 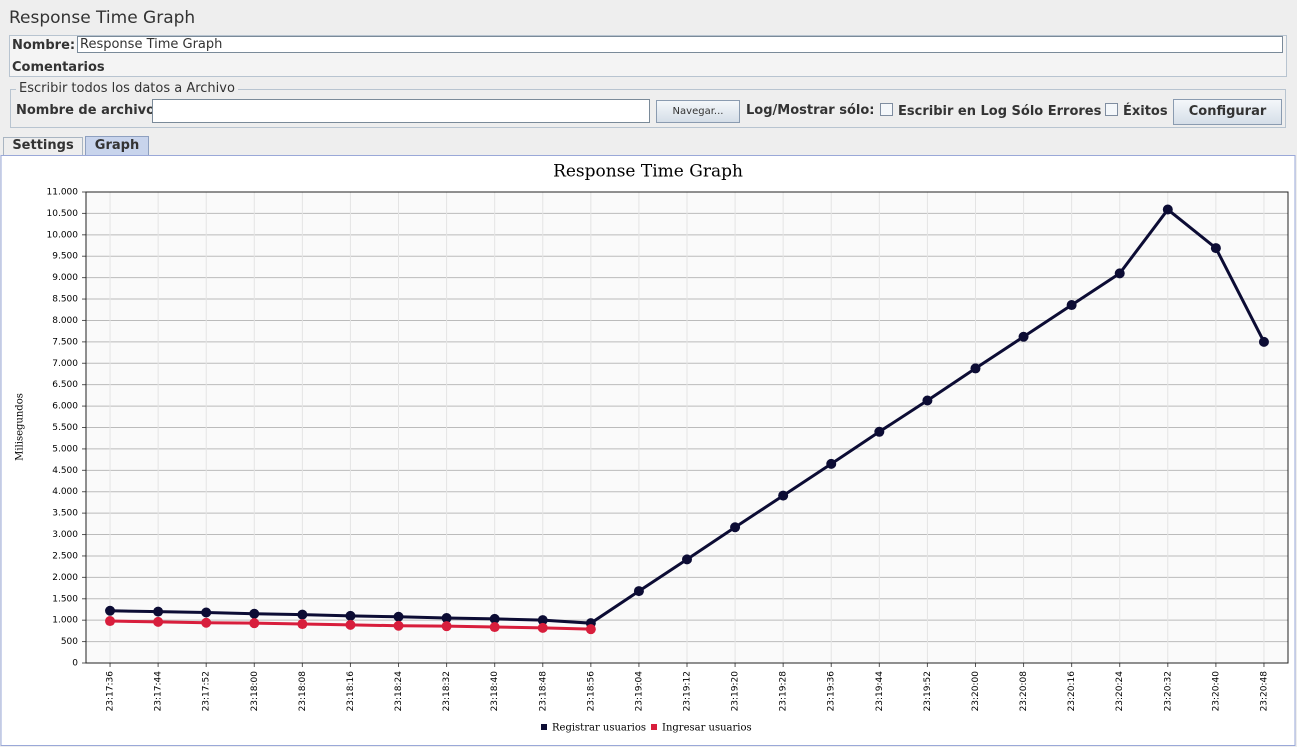 What do you see at coordinates (65, 428) in the screenshot?
I see `y-tick-label: 5.500` at bounding box center [65, 428].